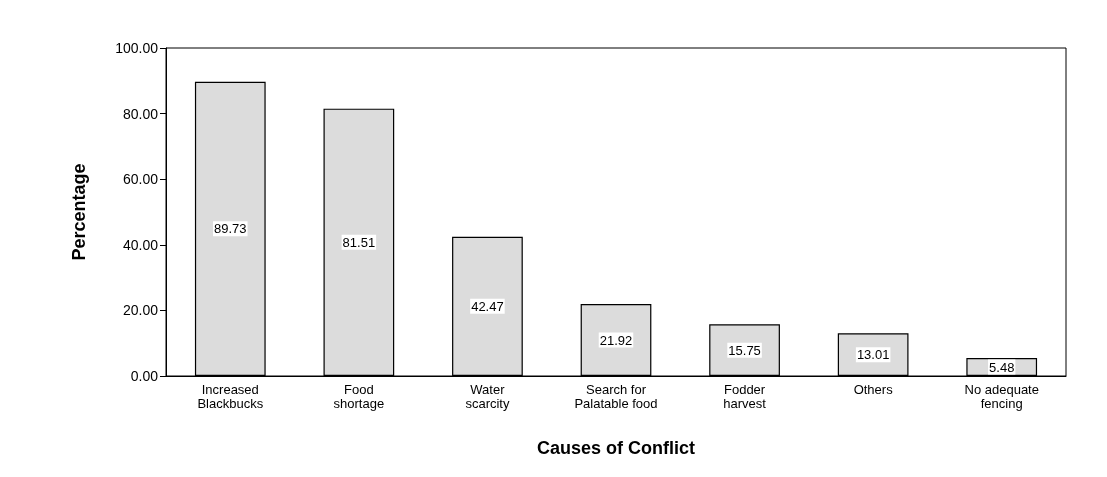 This screenshot has width=1107, height=477. I want to click on data-label: 13.01, so click(873, 355).